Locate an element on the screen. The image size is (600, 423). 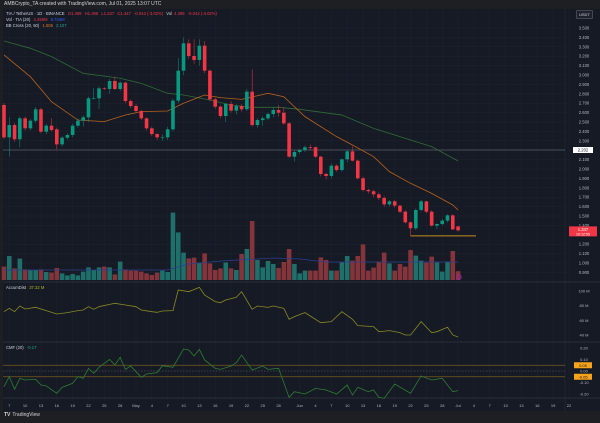
tv-logo-icon: TV is located at coordinates (7, 415).